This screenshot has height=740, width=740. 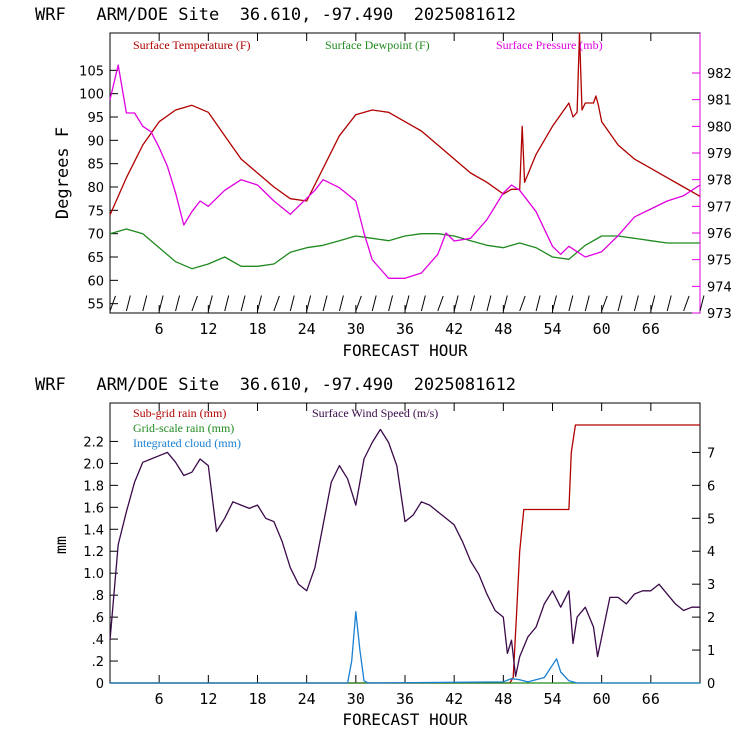 I want to click on y-tick-label: 105, so click(x=91, y=71).